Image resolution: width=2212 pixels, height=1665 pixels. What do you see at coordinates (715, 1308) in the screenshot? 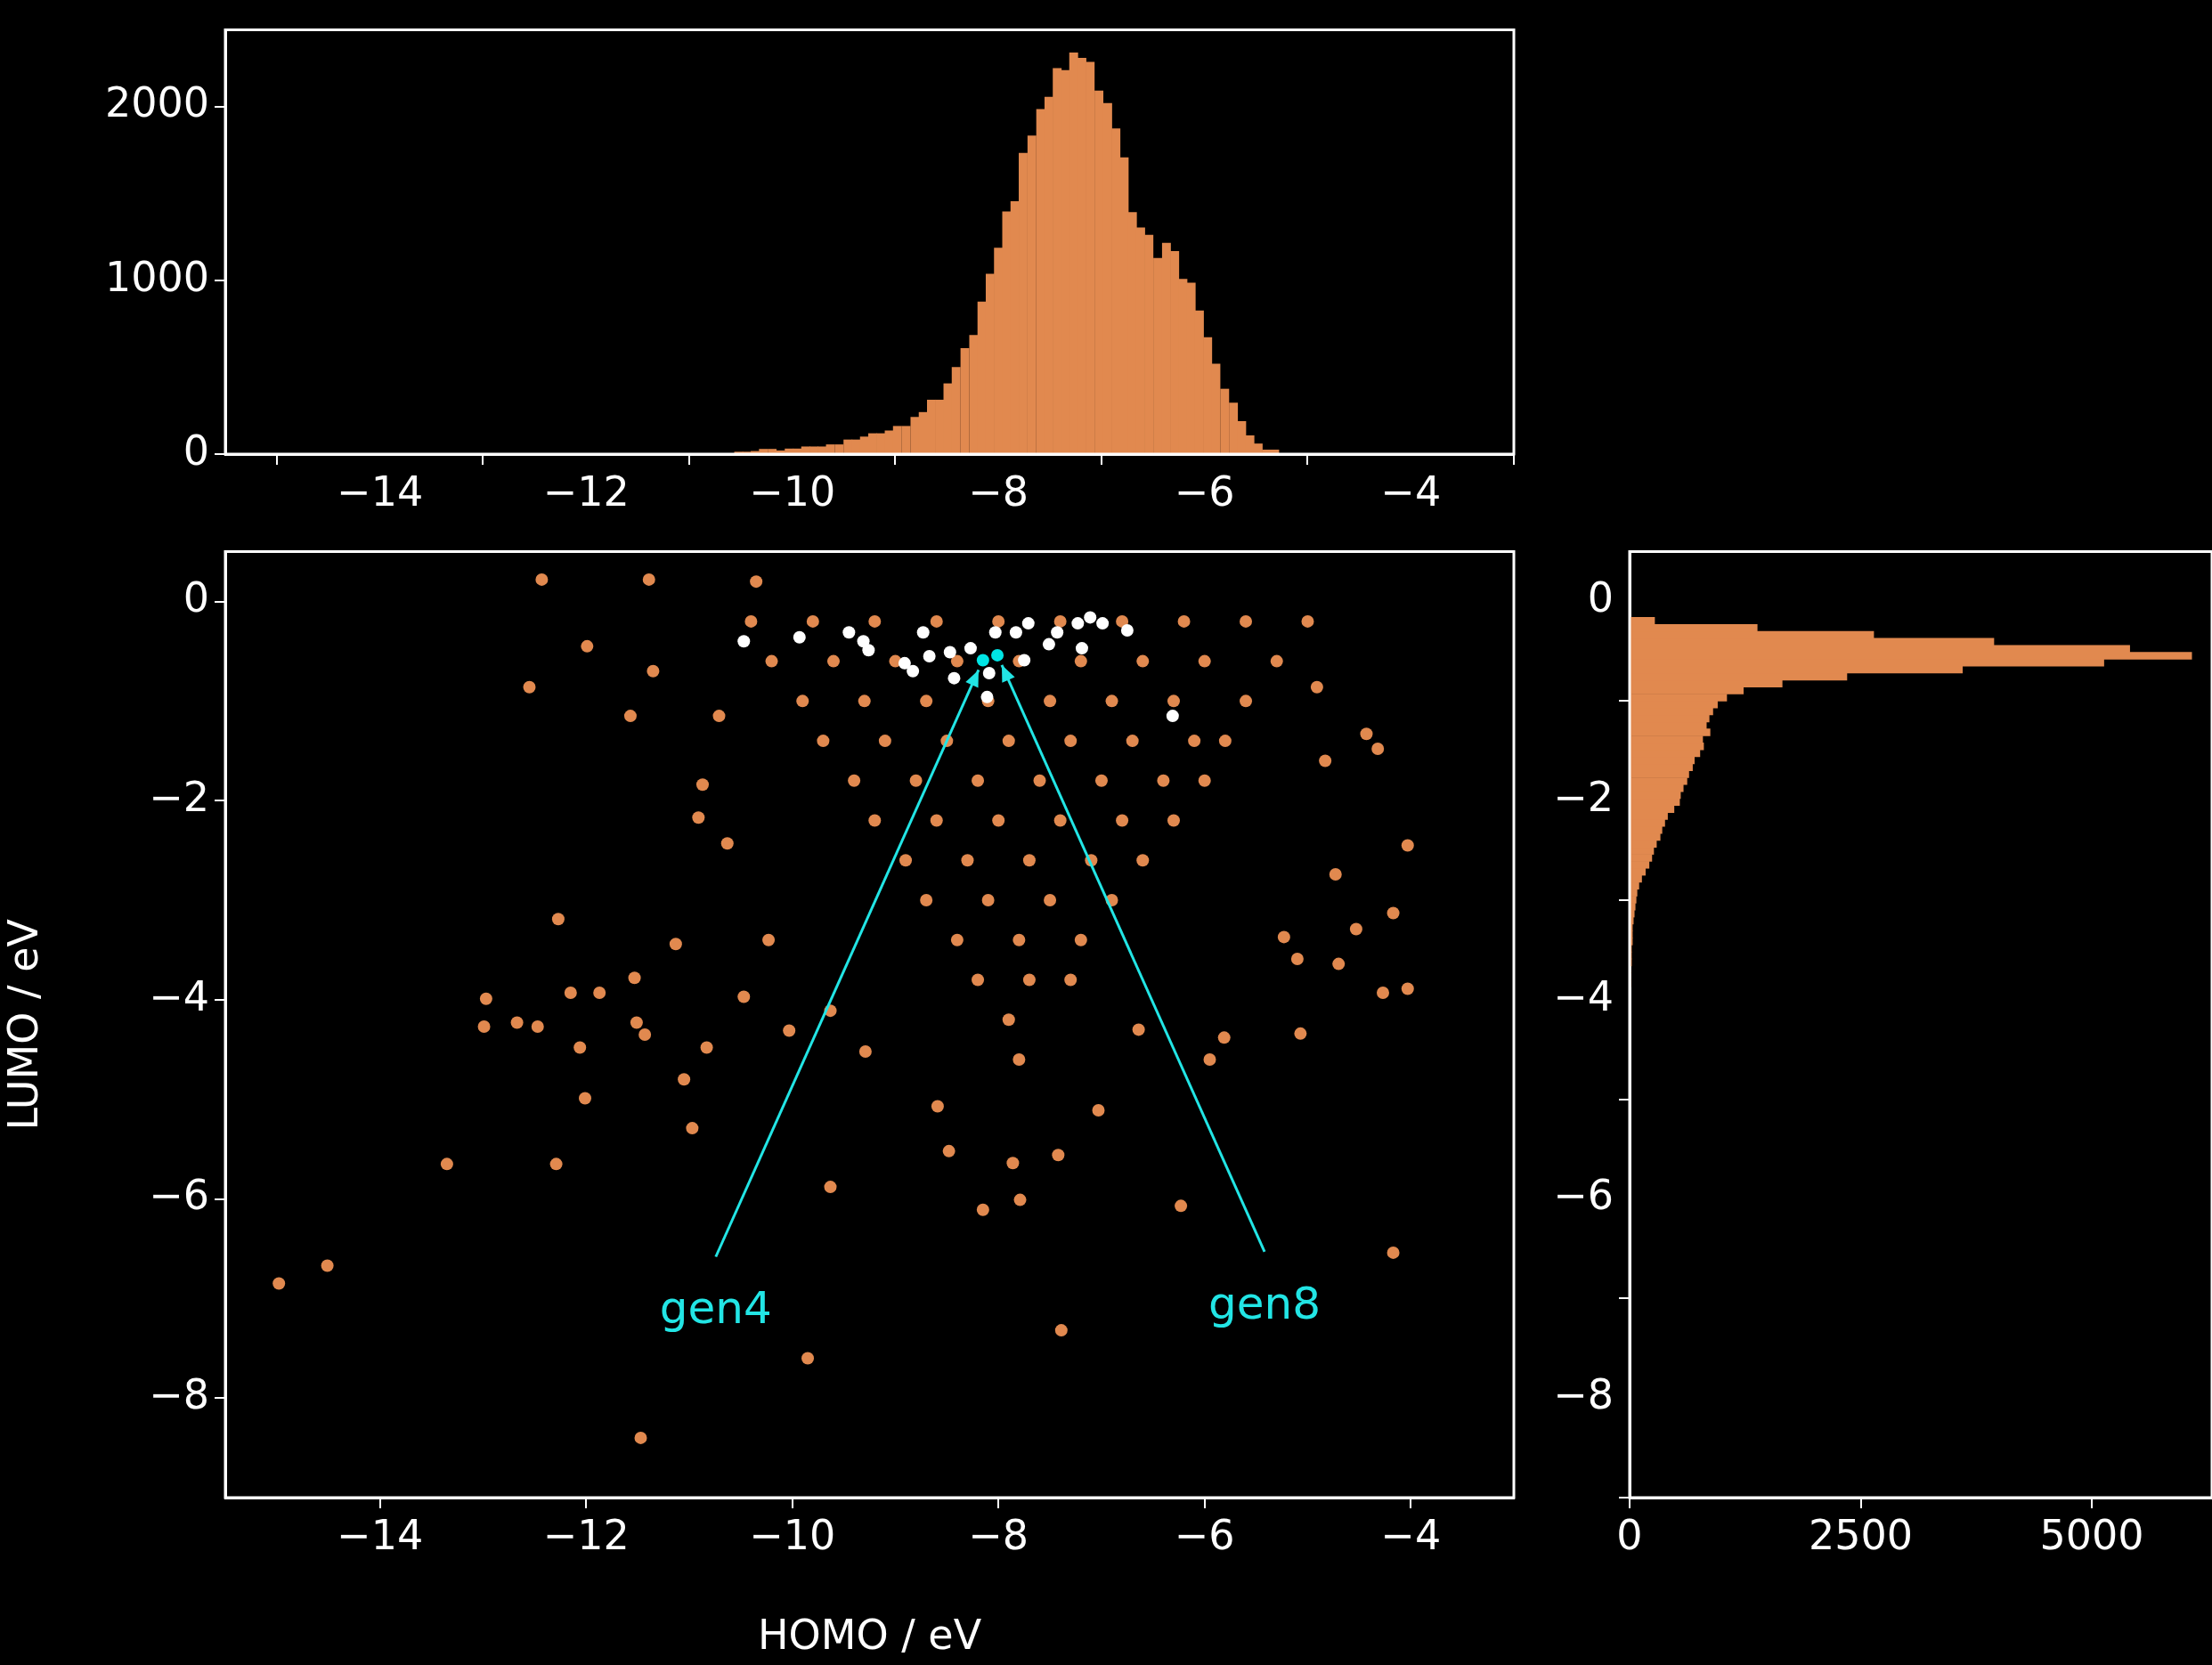
I see `annotation: gen4` at bounding box center [715, 1308].